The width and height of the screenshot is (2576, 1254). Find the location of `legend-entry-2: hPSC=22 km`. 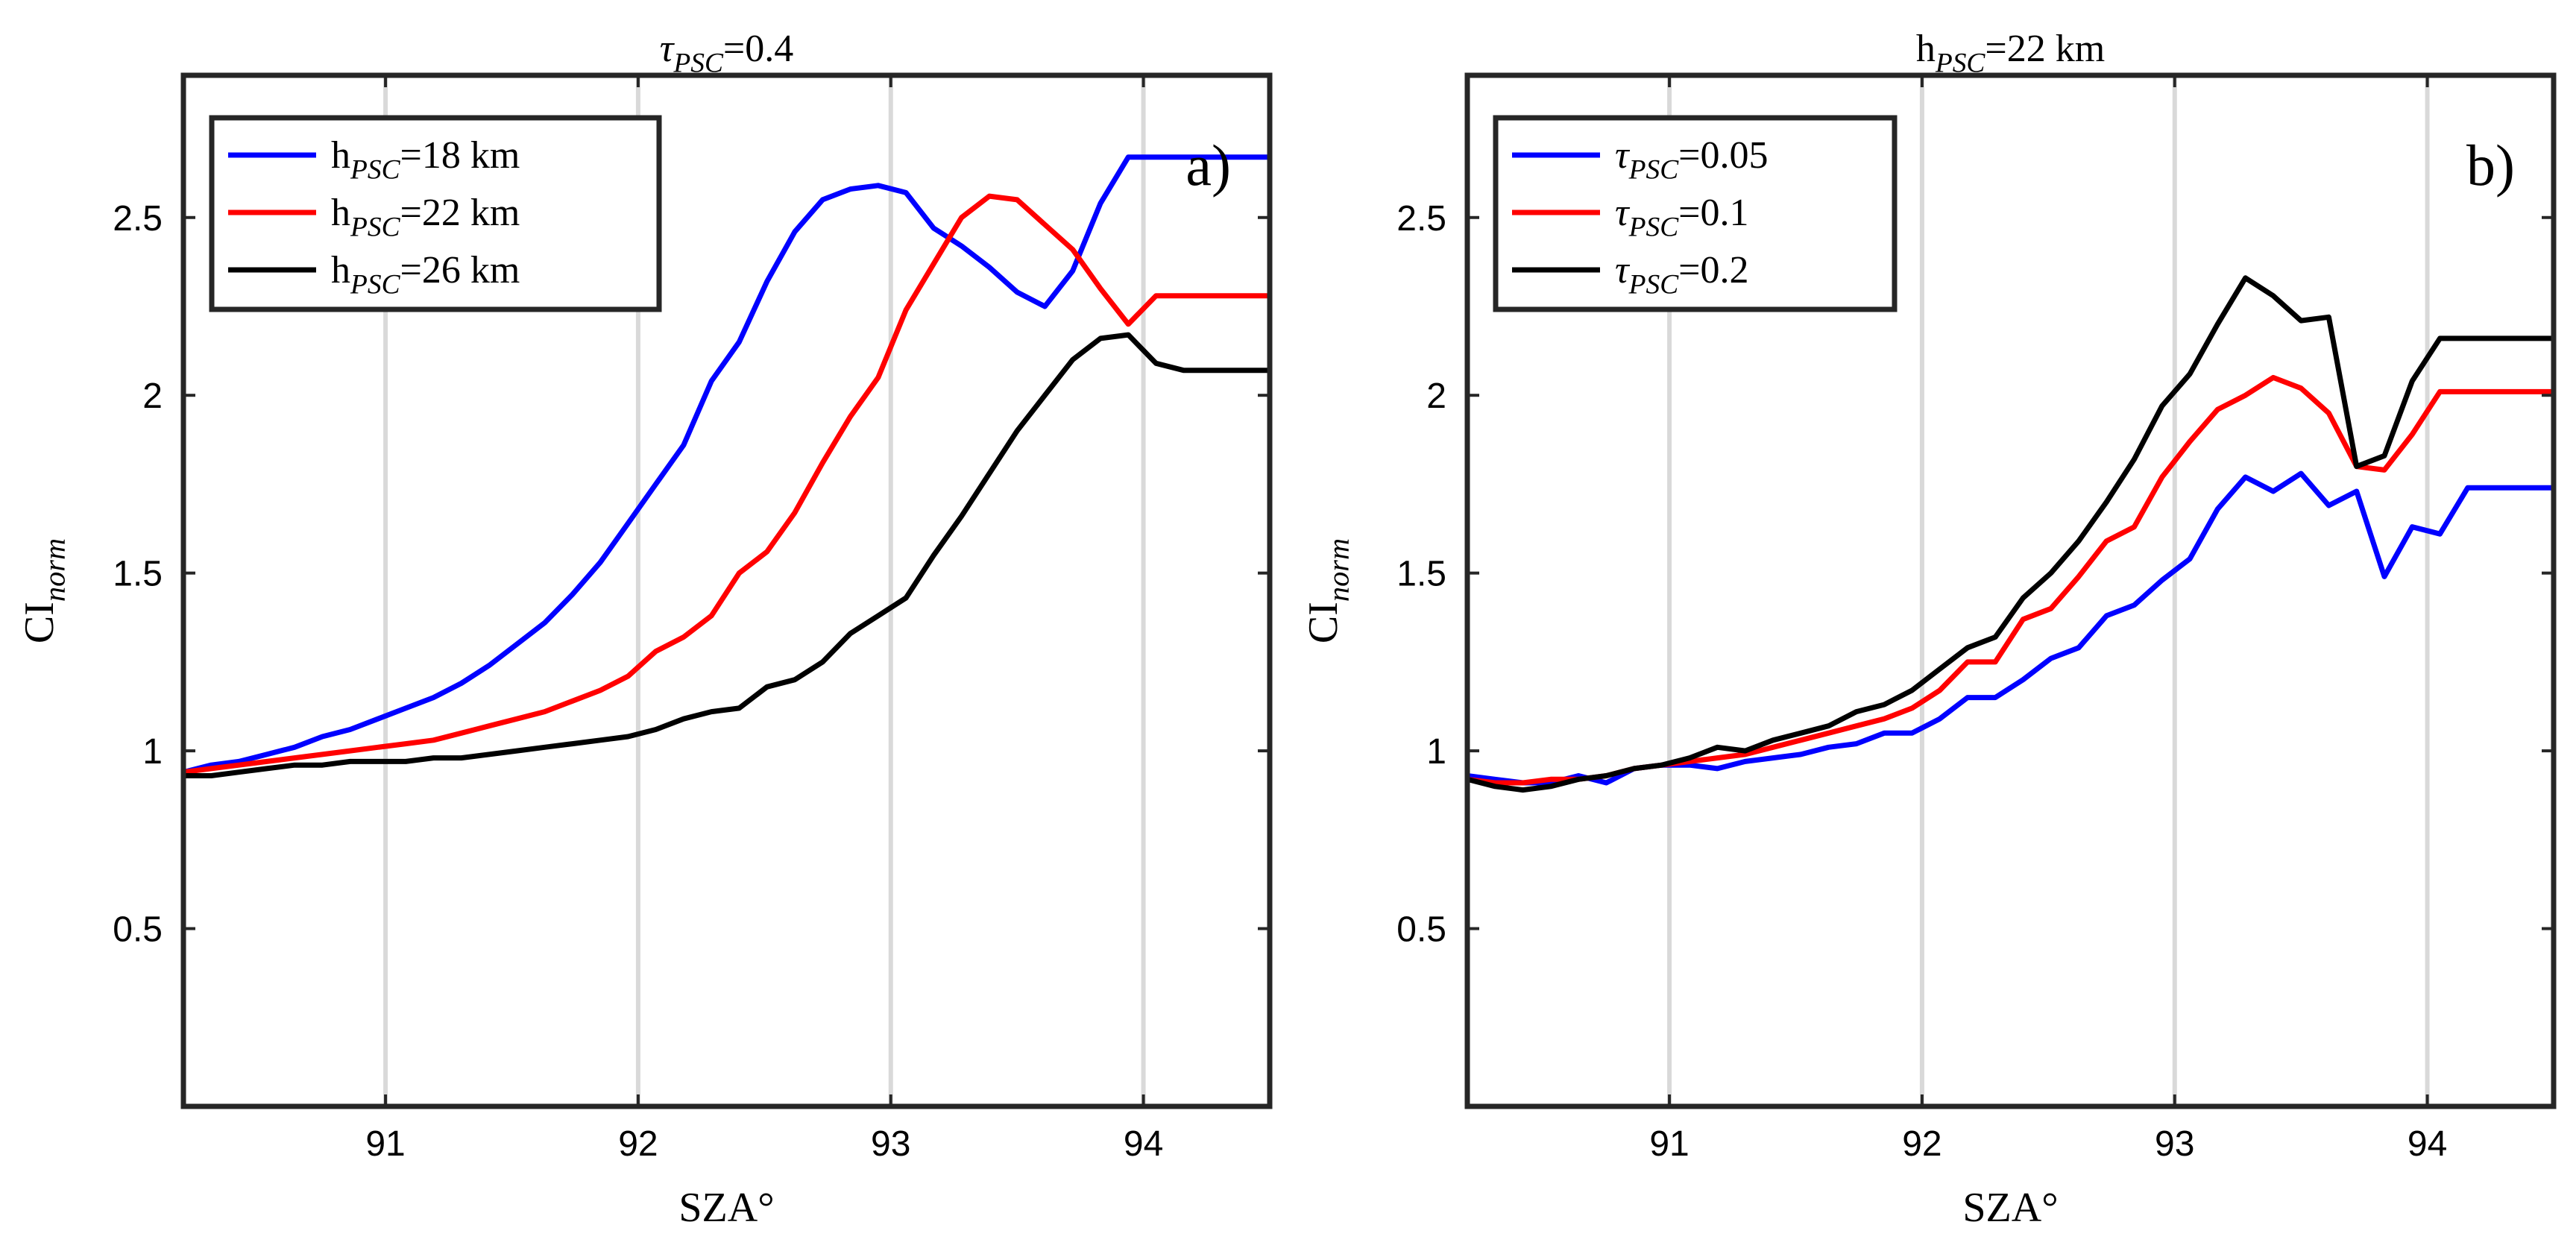

legend-entry-2: hPSC=22 km is located at coordinates (426, 217).